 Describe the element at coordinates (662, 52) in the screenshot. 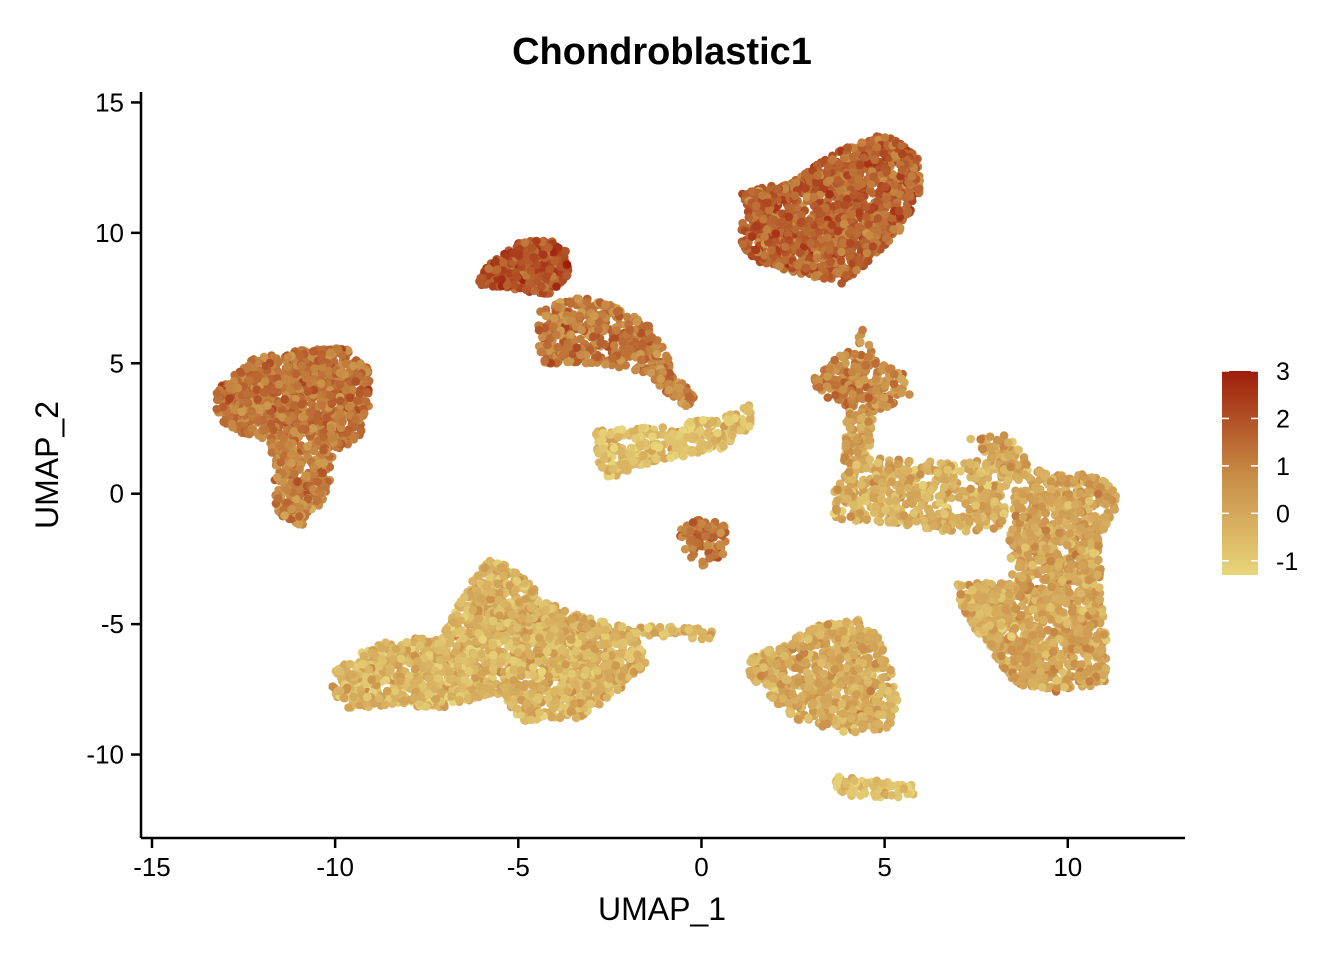

I see `chart-title: Chondroblastic1` at that location.